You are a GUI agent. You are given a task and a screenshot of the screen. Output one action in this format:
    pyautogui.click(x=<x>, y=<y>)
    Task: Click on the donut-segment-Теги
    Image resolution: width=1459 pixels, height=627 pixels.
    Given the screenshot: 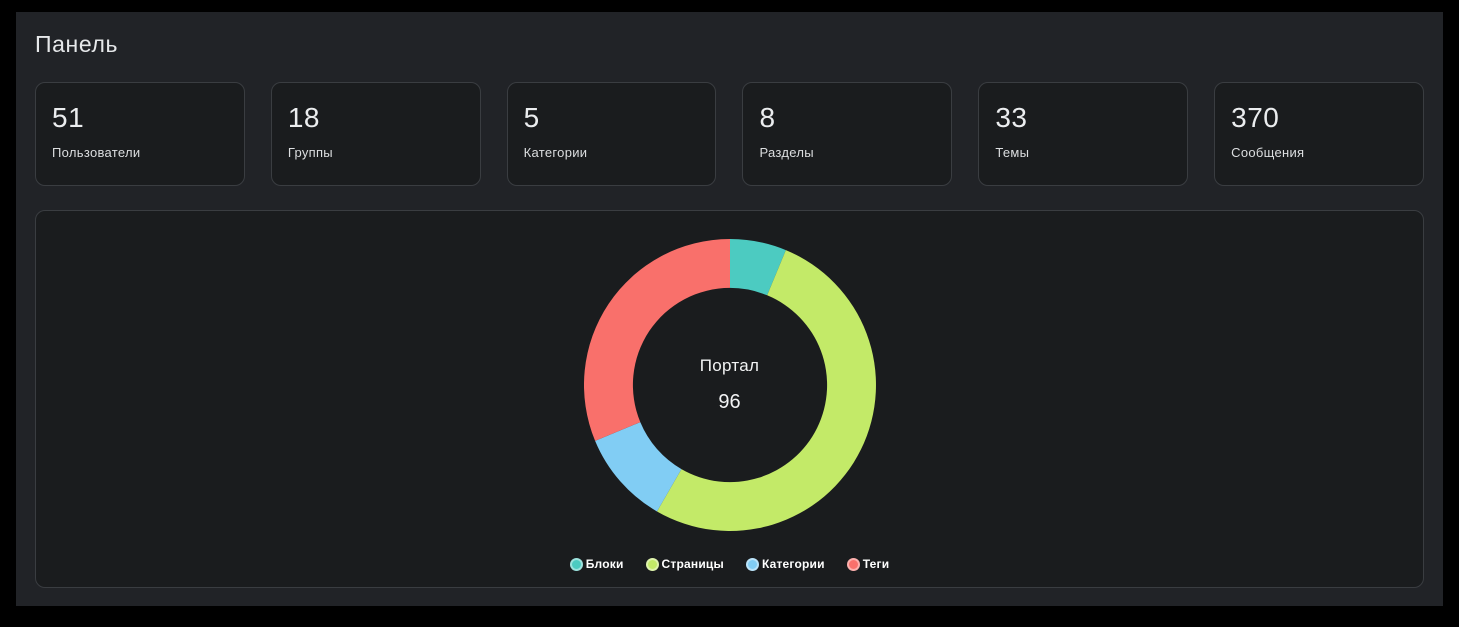 What is the action you would take?
    pyautogui.click(x=656, y=339)
    